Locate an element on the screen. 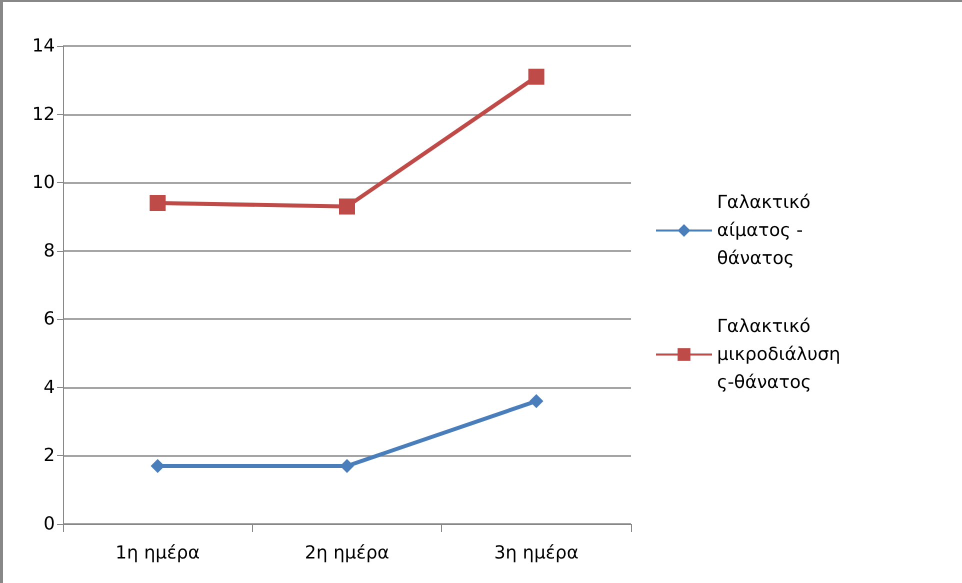  x-tick-label: 2η ημέρα is located at coordinates (347, 553).